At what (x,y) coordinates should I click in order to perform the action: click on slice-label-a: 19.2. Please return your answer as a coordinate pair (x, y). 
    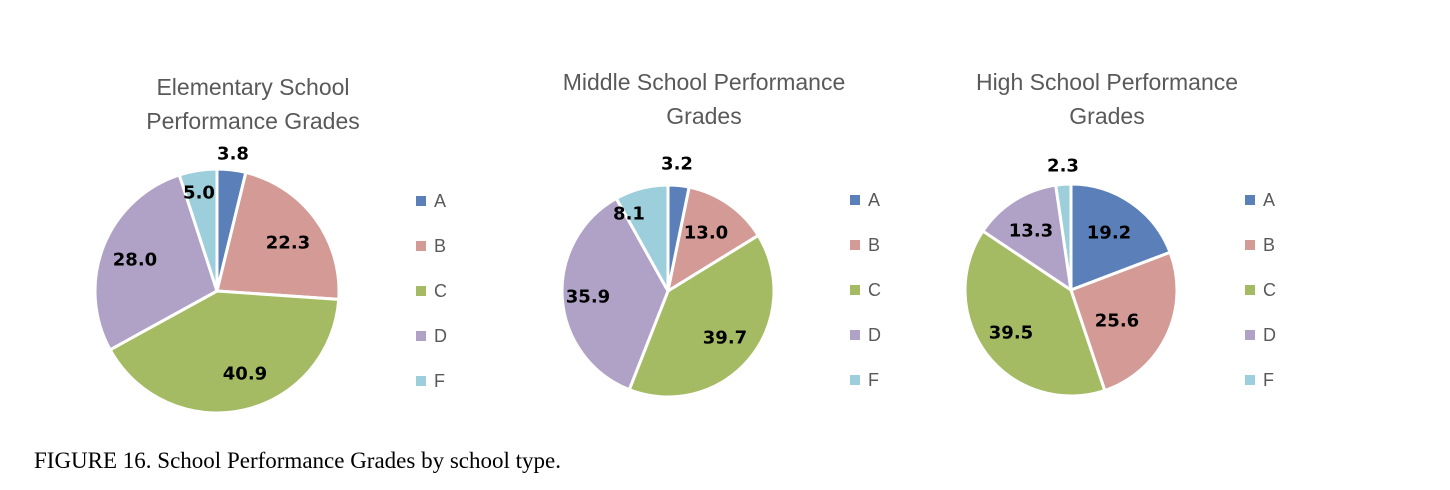
    Looking at the image, I should click on (1109, 233).